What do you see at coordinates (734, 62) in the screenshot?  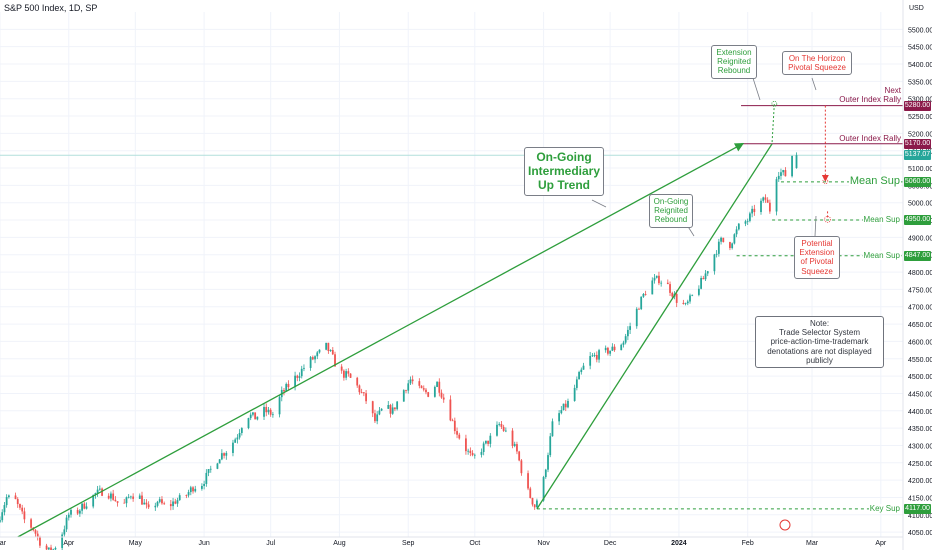 I see `annotation-extension-rebound: Extension Reignited Rebound` at bounding box center [734, 62].